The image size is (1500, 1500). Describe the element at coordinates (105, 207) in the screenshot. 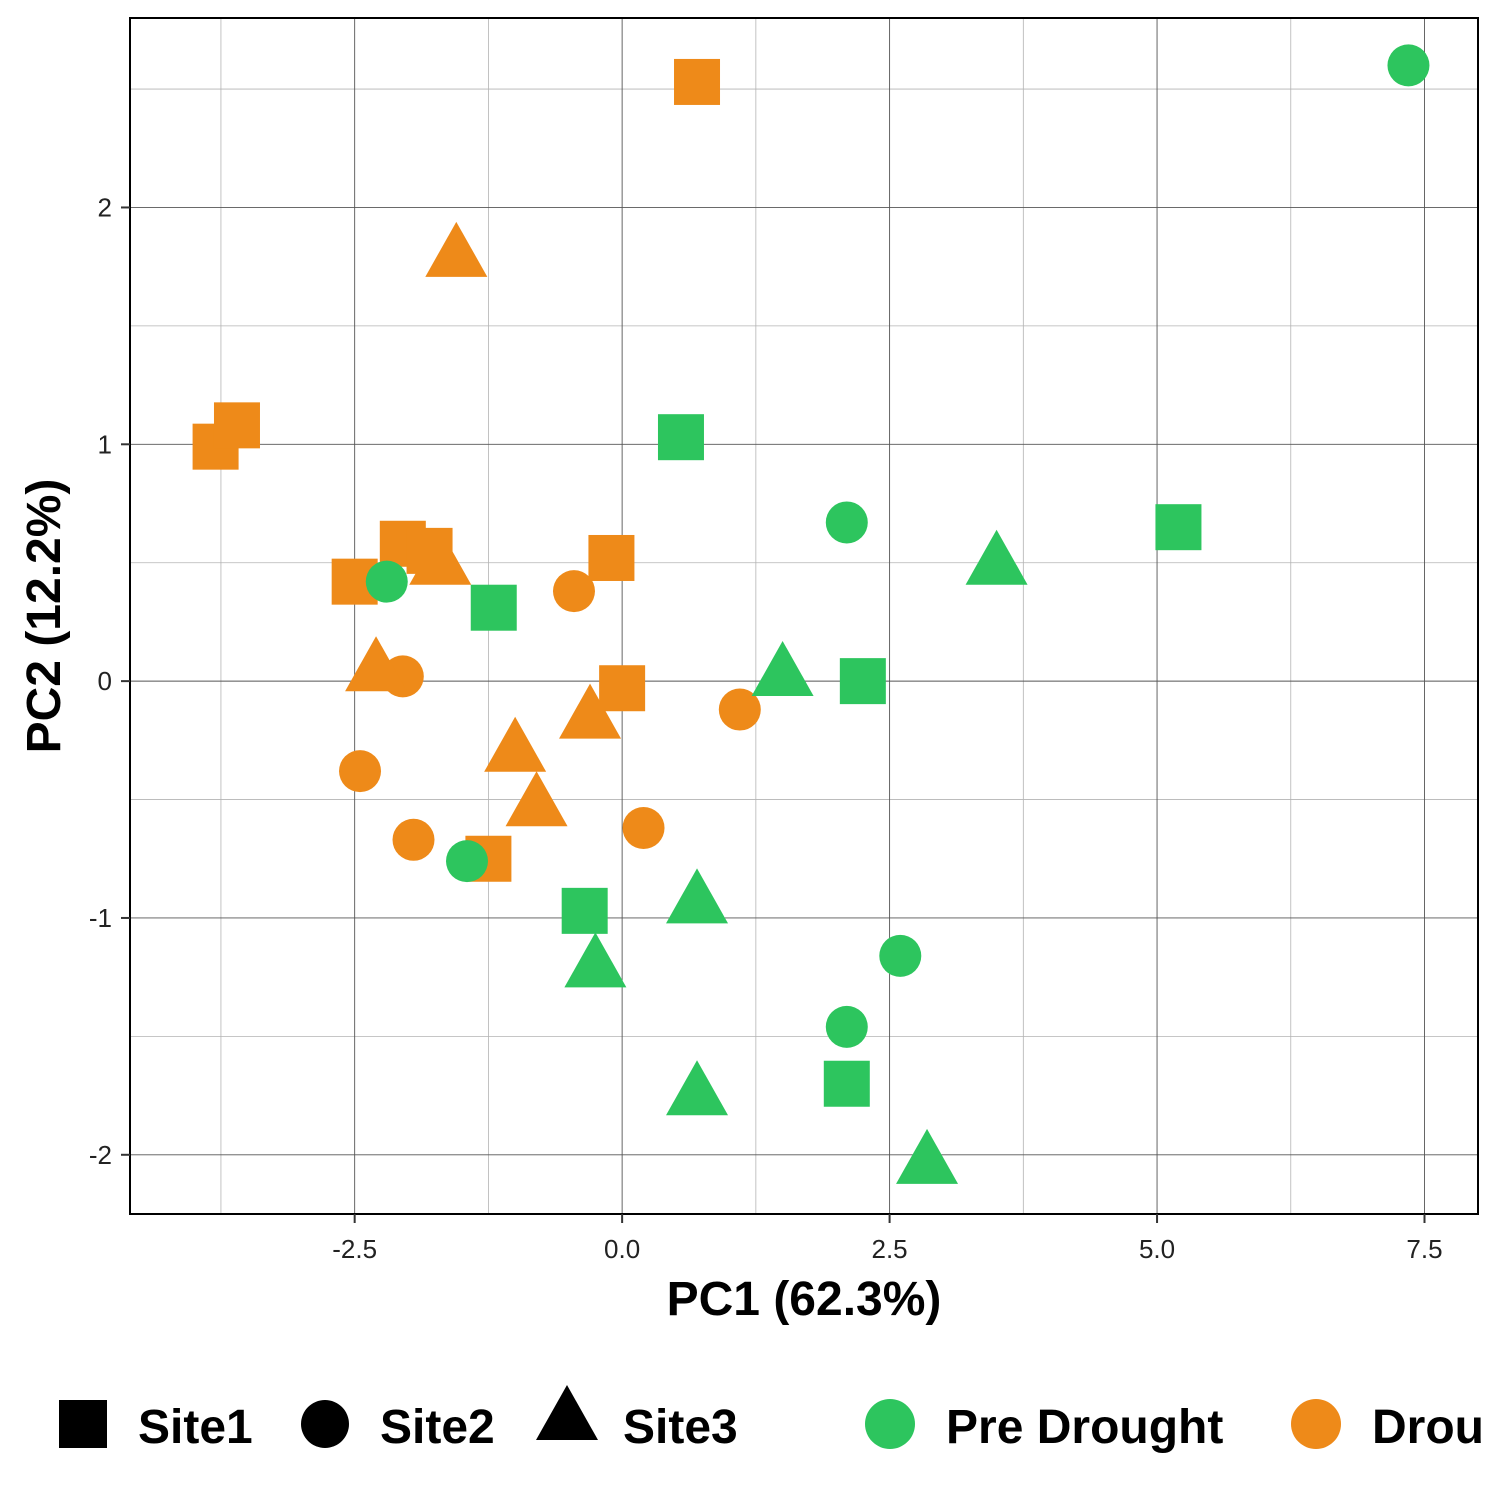

I see `y-tick-label: 2` at that location.